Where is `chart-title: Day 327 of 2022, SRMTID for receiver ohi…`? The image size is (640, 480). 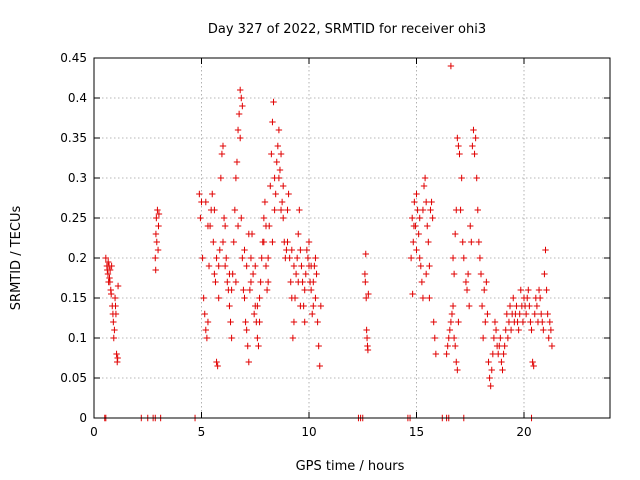
chart-title: Day 327 of 2022, SRMTID for receiver ohi… is located at coordinates (347, 29).